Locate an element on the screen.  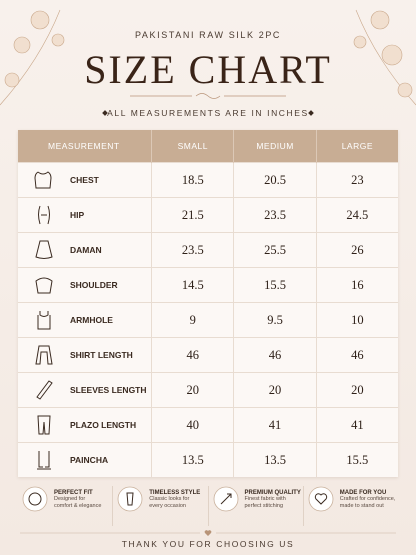
measurement-cell: SLEEVES LENGTH is located at coordinates (85, 390).